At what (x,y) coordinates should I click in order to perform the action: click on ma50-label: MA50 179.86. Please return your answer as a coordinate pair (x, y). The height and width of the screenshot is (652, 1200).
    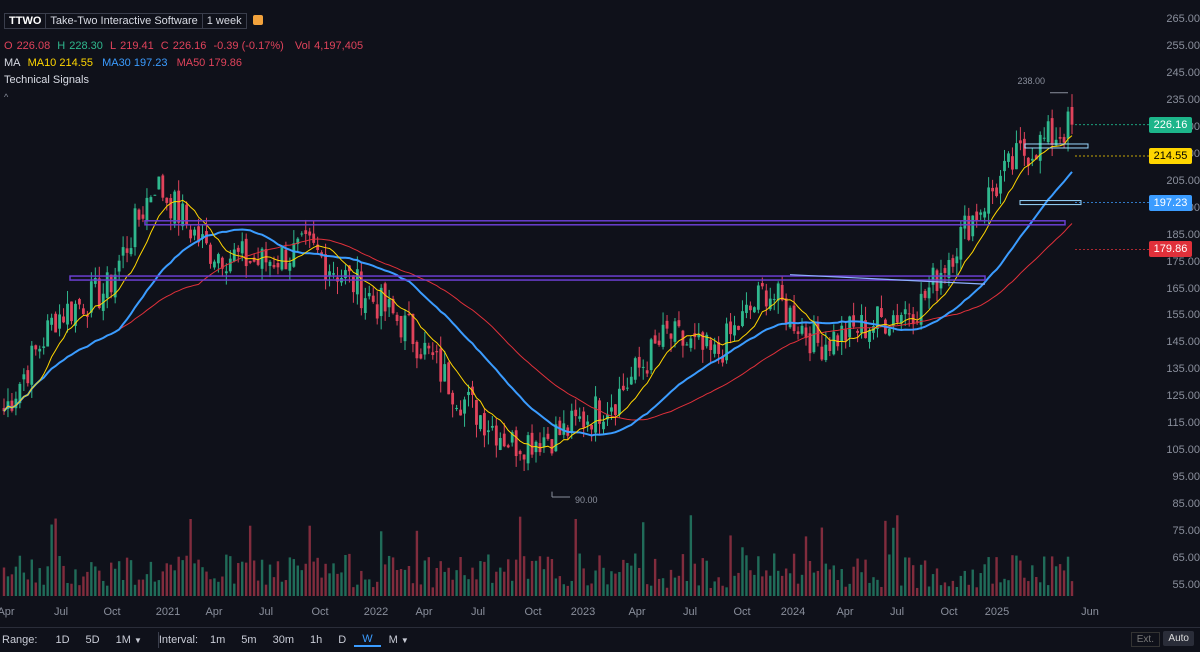
    Looking at the image, I should click on (209, 63).